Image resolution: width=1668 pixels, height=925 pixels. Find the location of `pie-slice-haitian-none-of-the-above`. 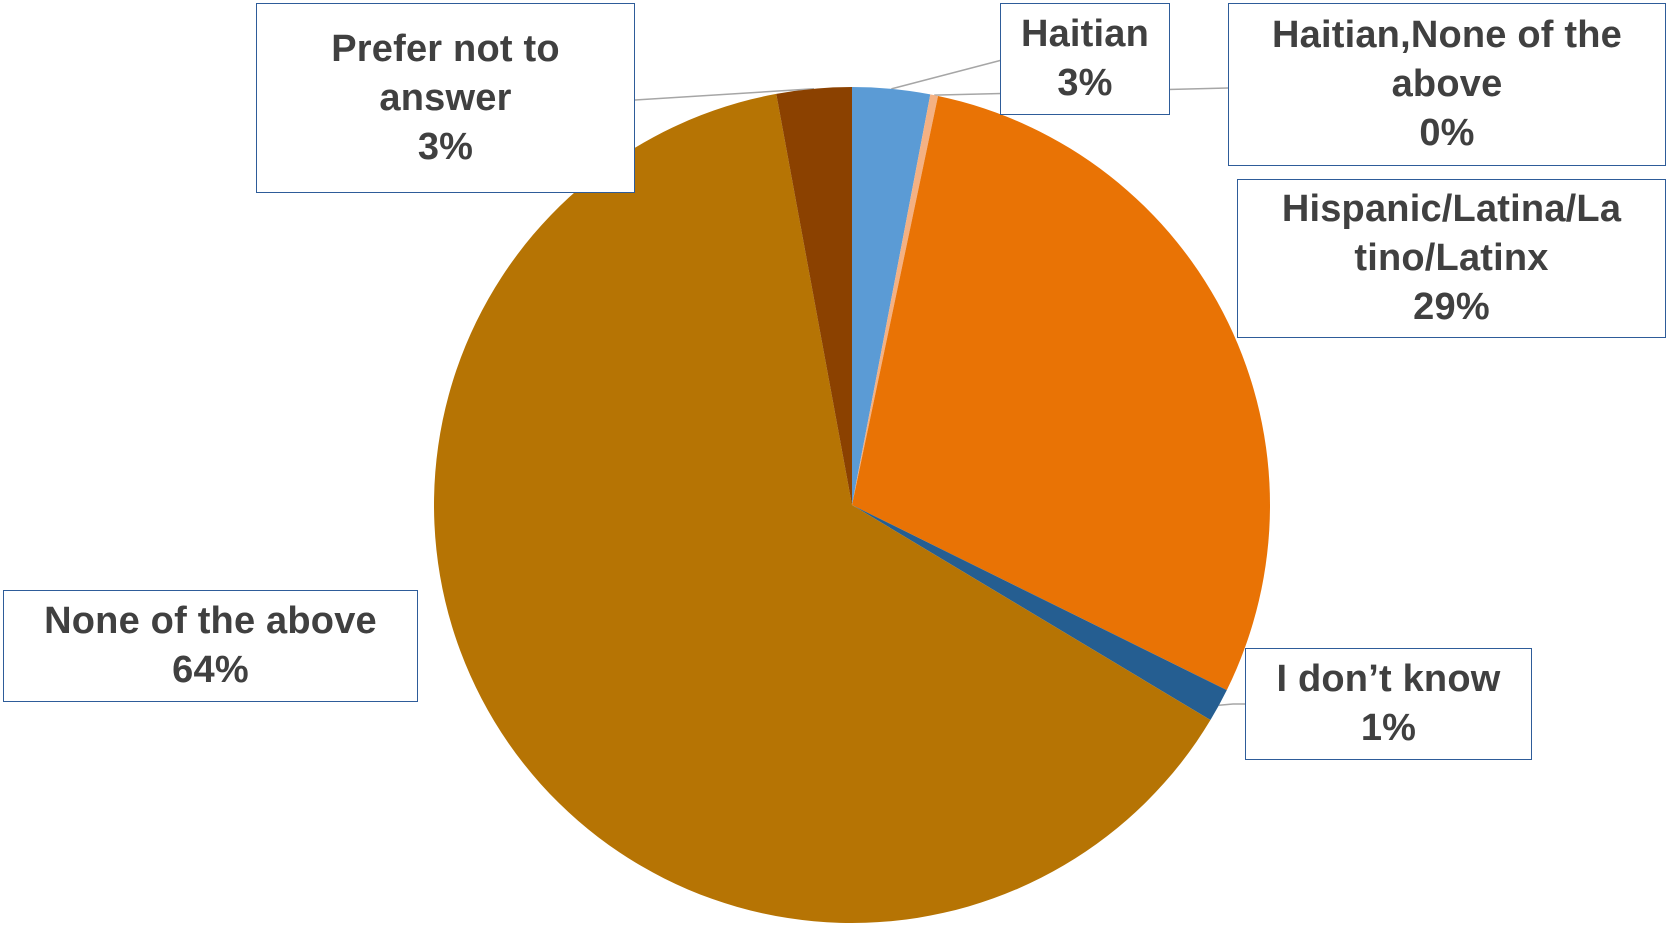

pie-slice-haitian-none-of-the-above is located at coordinates (895, 299).